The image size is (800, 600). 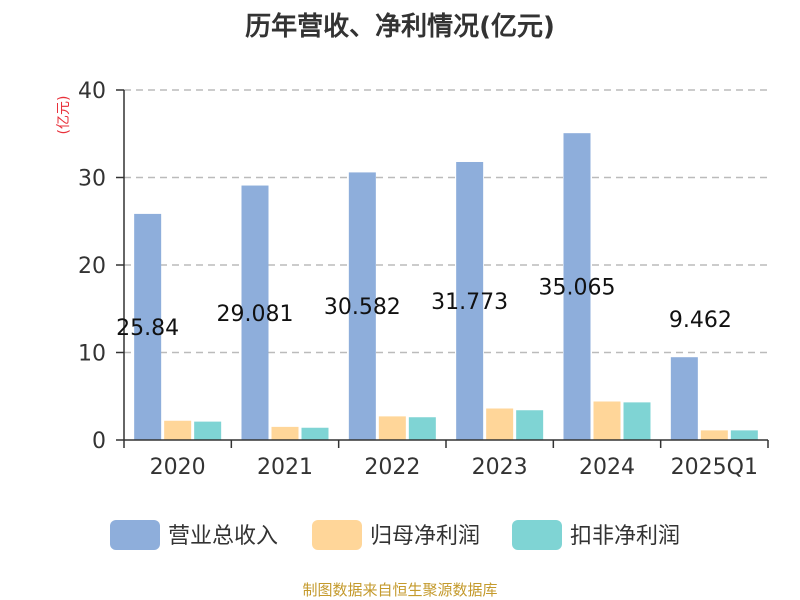 I want to click on x-tick-label: 2025Q1, so click(x=714, y=467).